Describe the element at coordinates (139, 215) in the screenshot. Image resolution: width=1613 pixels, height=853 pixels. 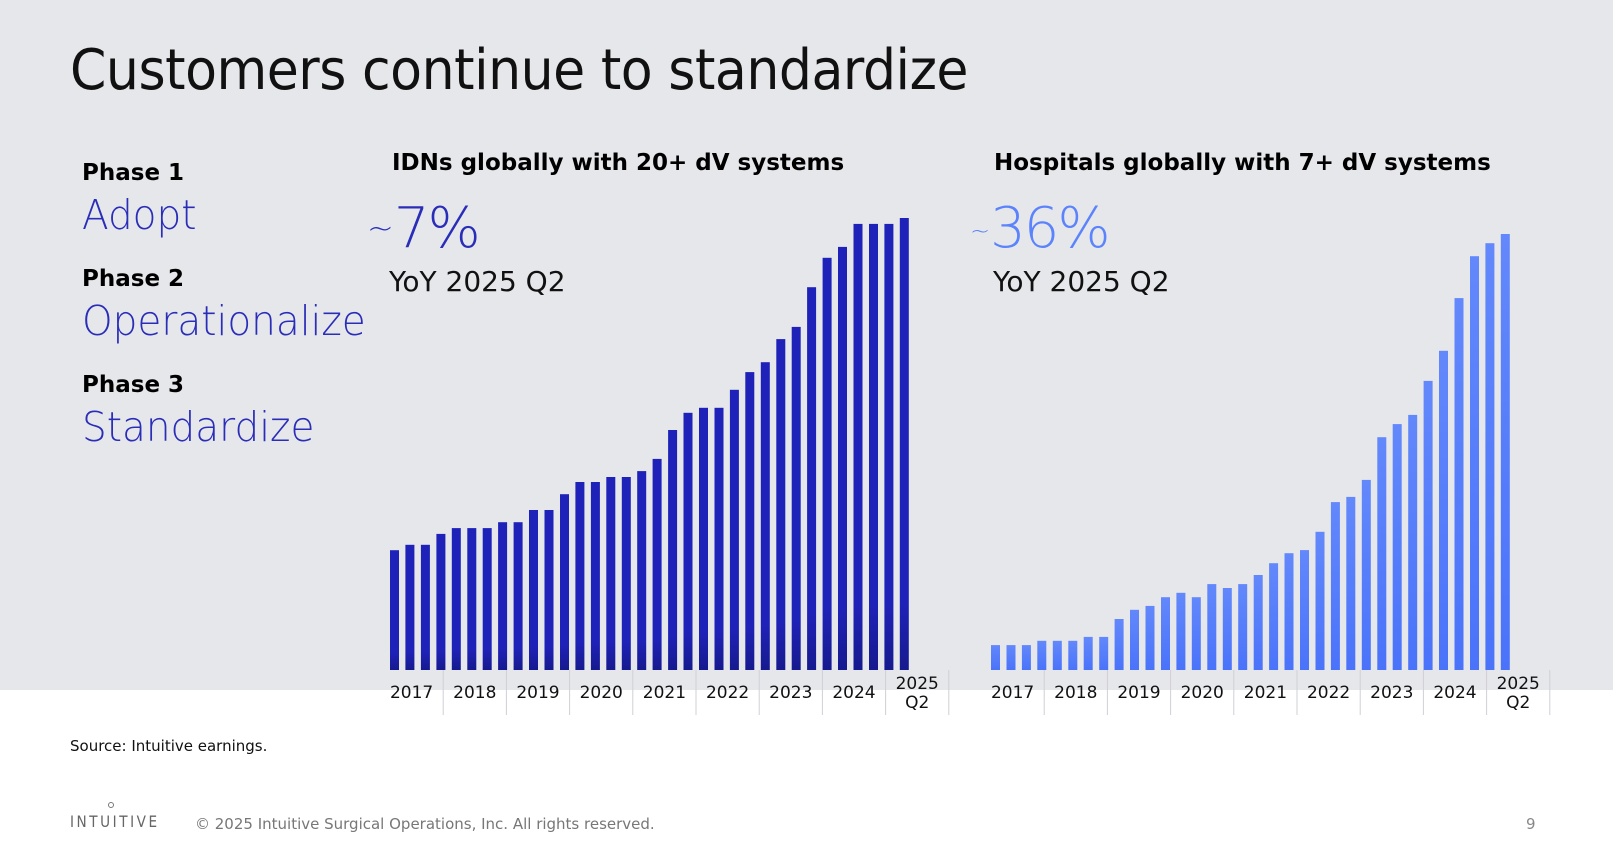
I see `phase-name: Adopt` at that location.